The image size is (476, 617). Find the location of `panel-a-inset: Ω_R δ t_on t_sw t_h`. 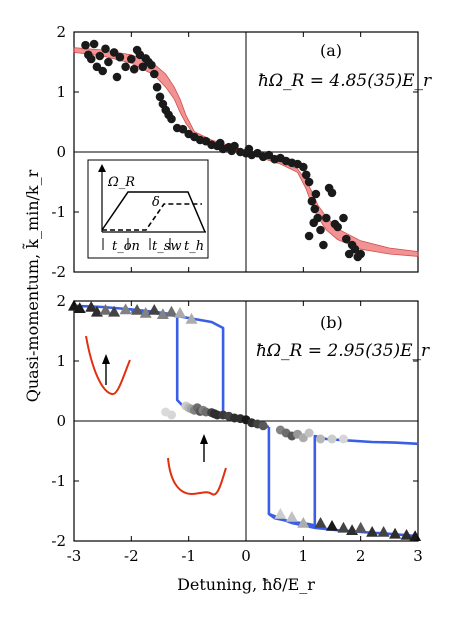

panel-a-inset: Ω_R δ t_on t_sw t_h is located at coordinates (148, 209).